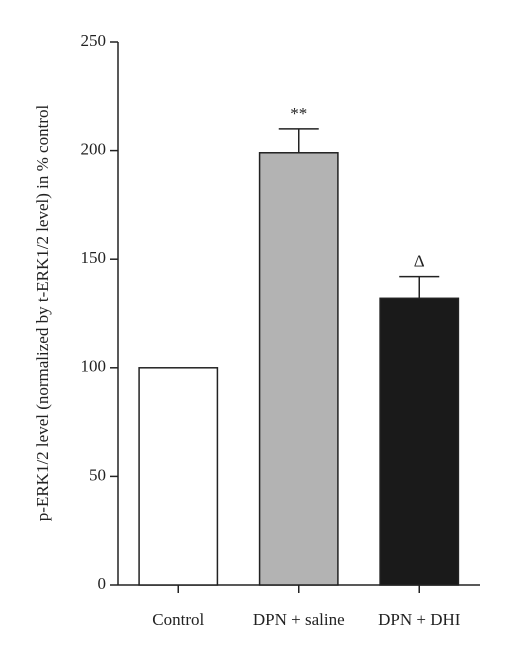 Image resolution: width=511 pixels, height=660 pixels. I want to click on annotation: Δ, so click(419, 260).